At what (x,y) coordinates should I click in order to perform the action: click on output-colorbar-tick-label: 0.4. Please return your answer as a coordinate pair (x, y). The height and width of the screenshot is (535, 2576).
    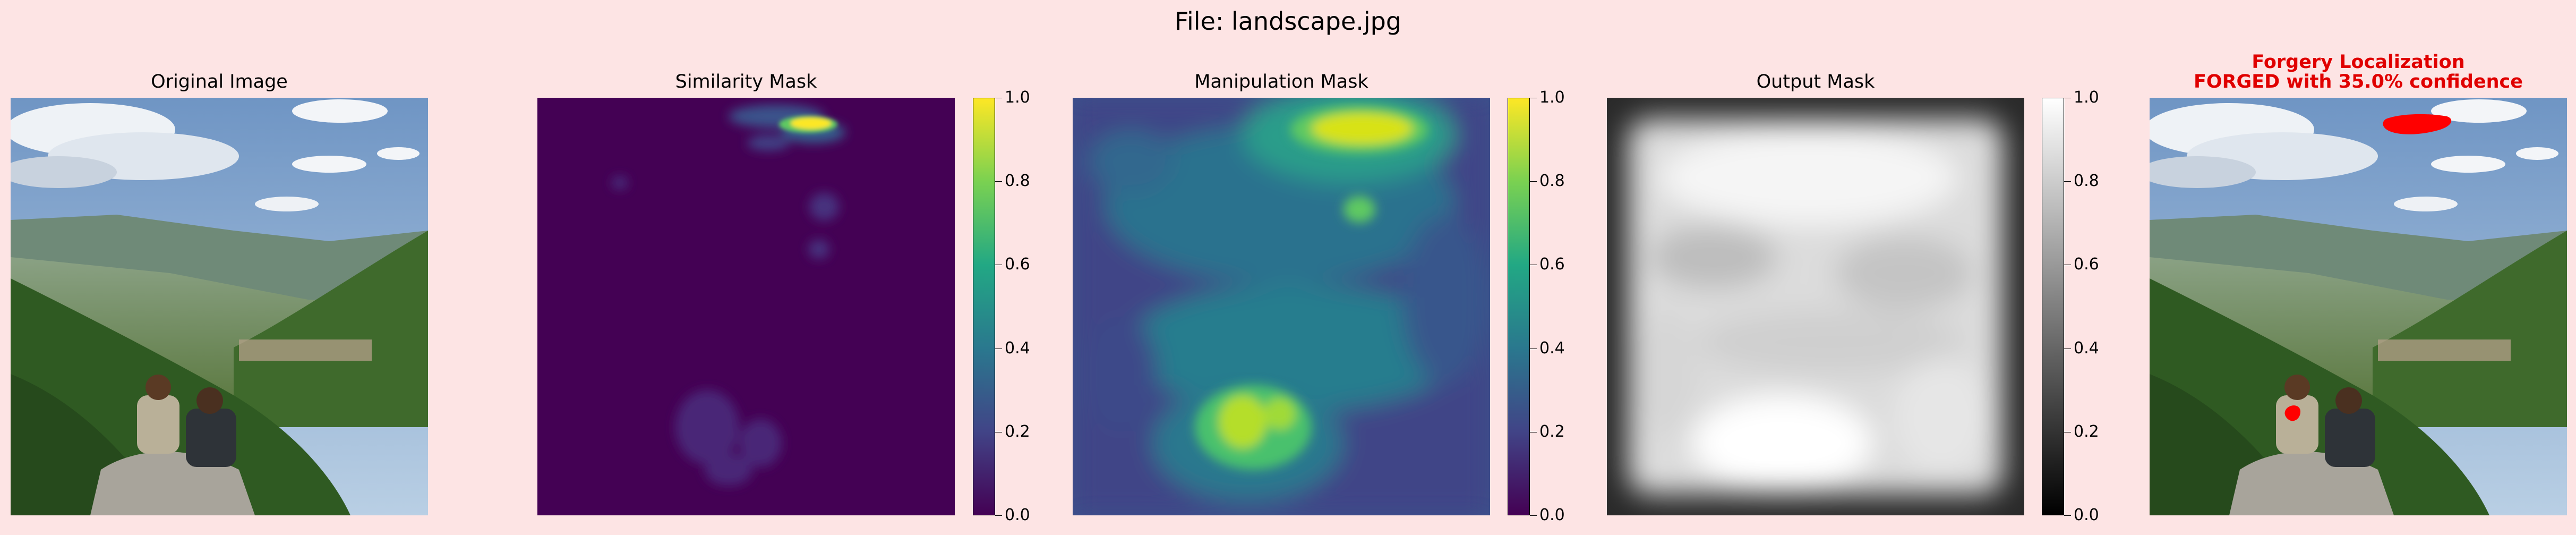
    Looking at the image, I should click on (2086, 348).